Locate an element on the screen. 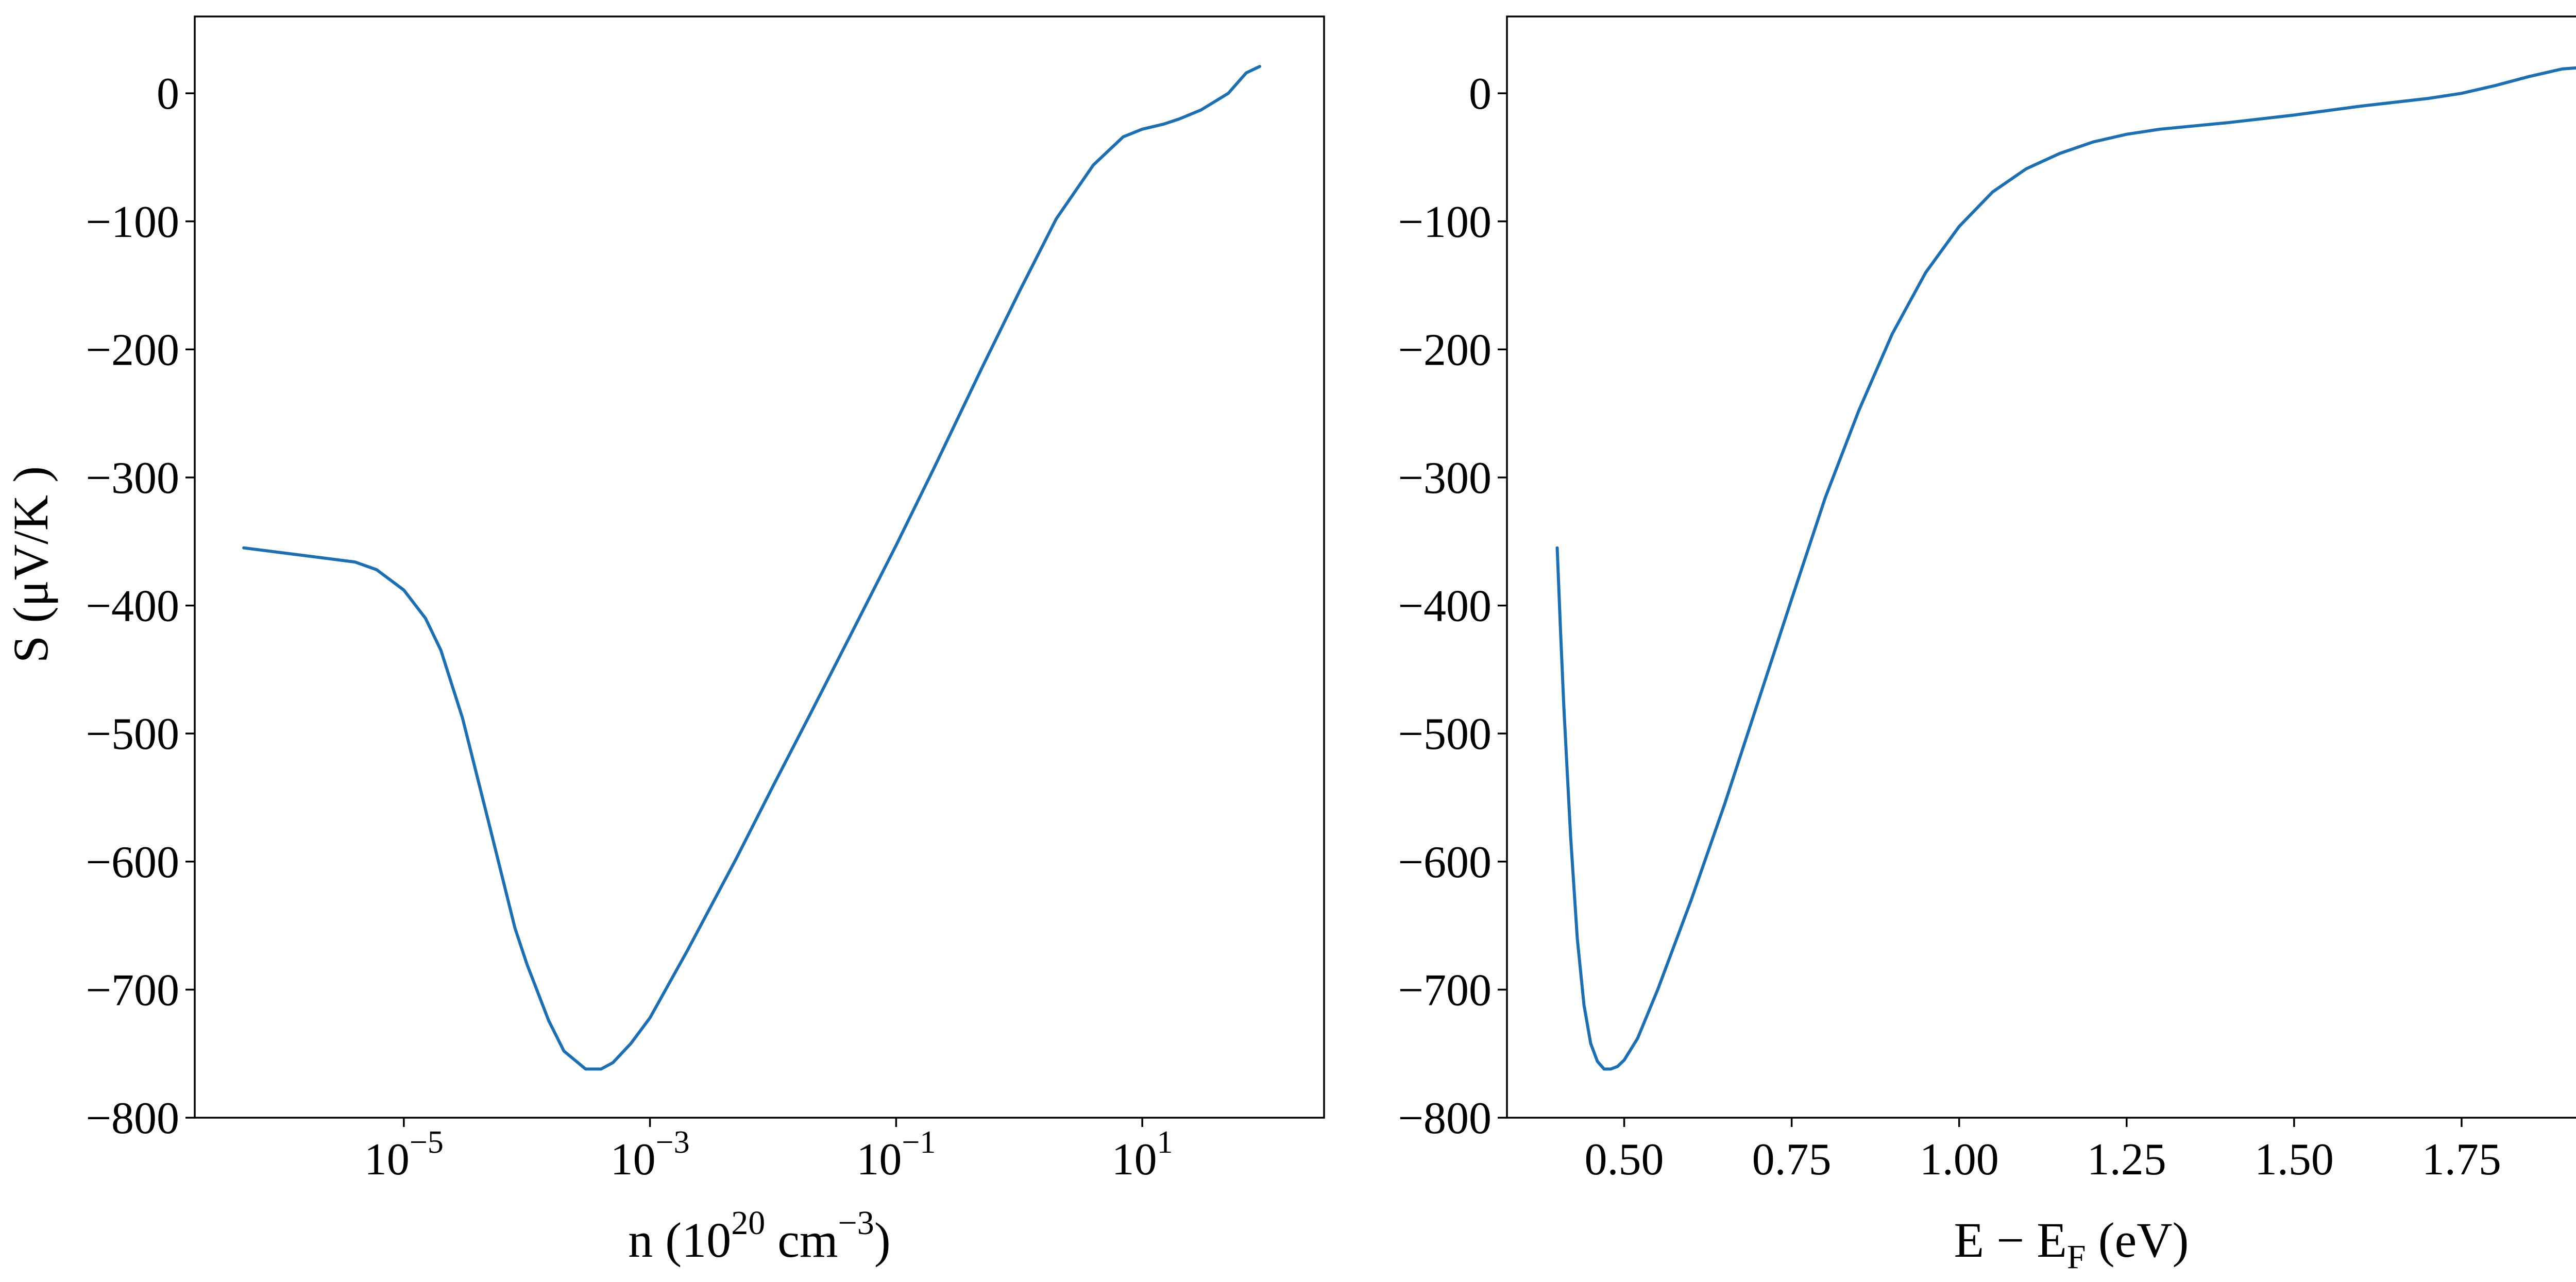  x-tick-label: 0.75 is located at coordinates (1792, 1160).